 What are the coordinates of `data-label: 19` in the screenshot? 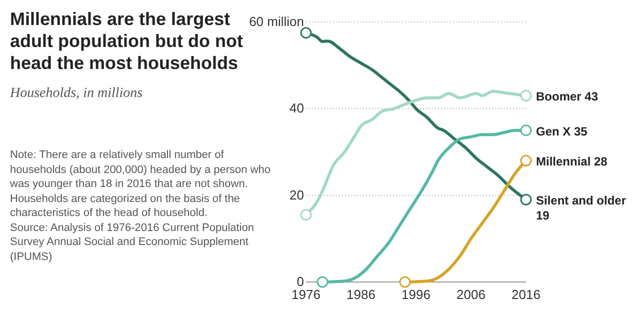 It's located at (543, 215).